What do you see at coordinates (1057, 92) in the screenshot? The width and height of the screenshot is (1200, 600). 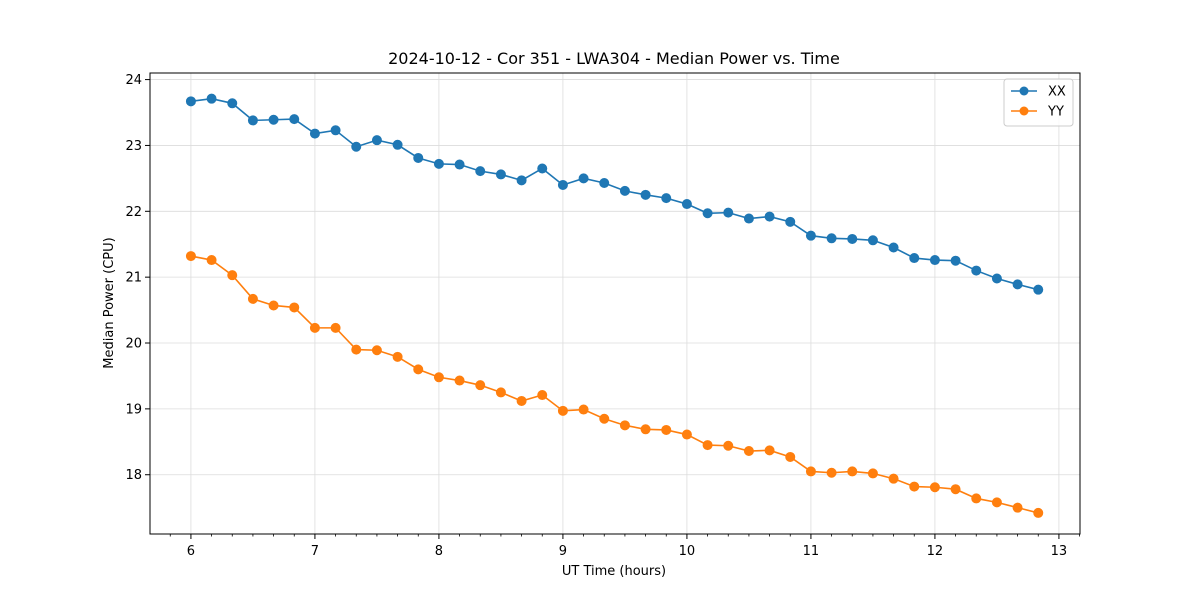 I see `legend-label-xx: XX` at bounding box center [1057, 92].